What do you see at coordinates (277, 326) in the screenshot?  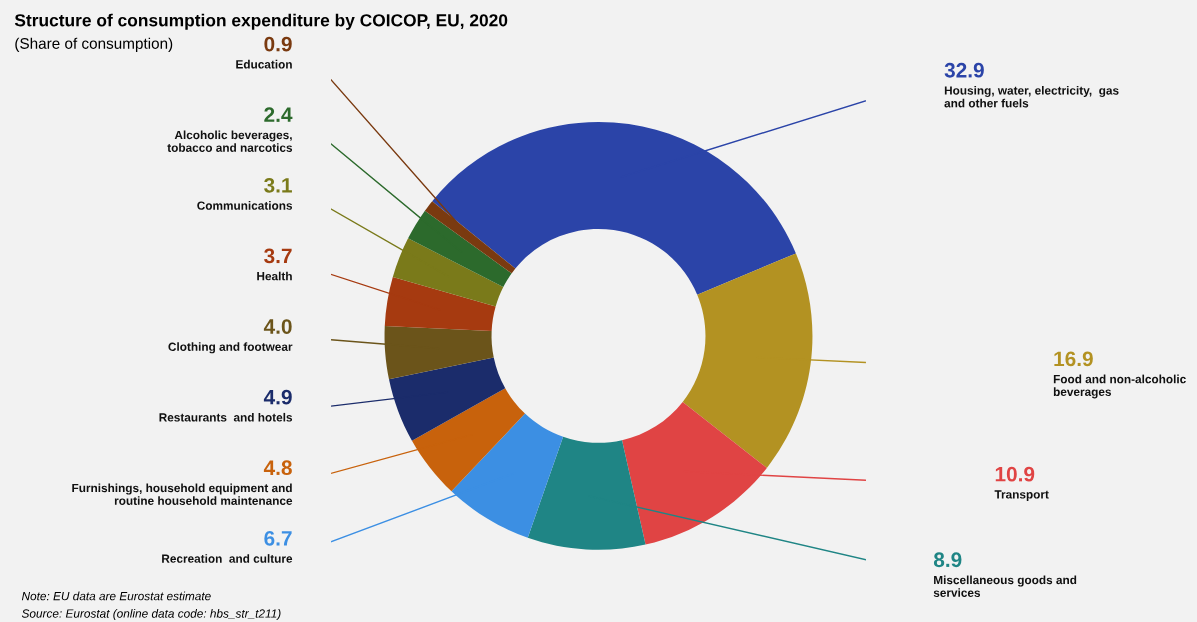 I see `data-label: 4.0` at bounding box center [277, 326].